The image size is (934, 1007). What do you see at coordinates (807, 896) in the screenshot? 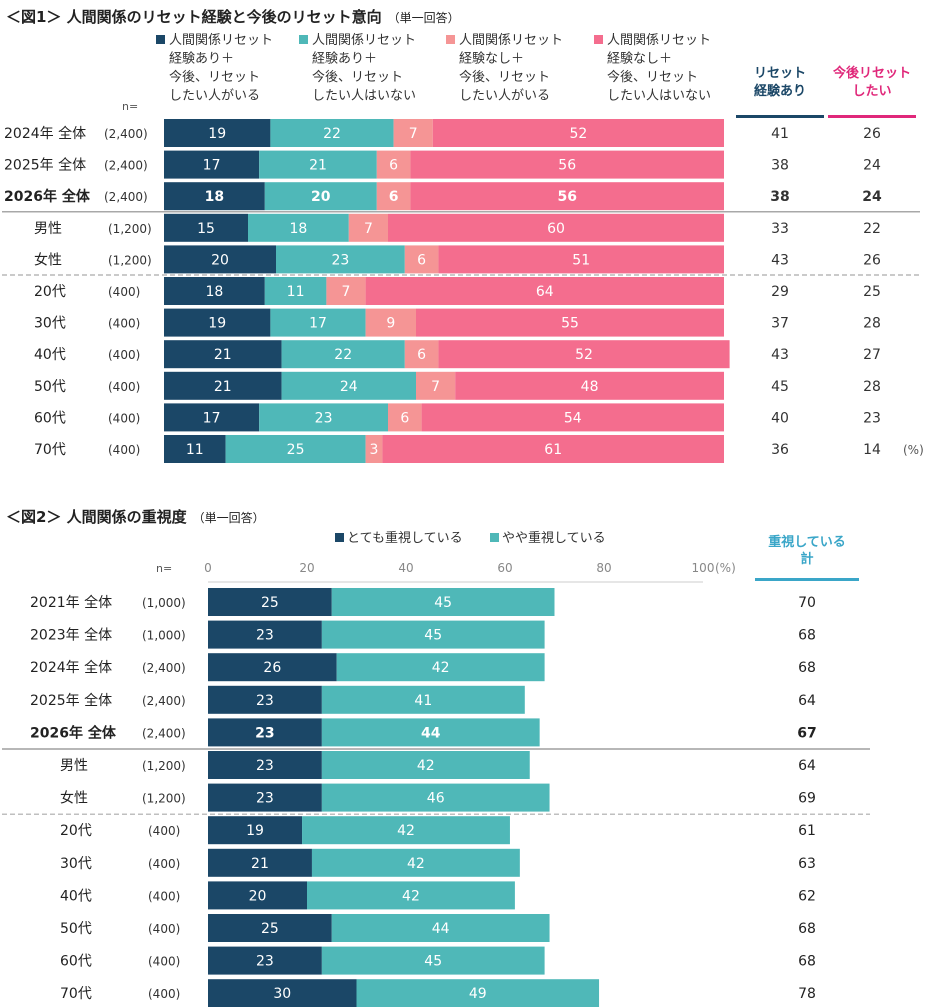
I see `summary-value: 62` at bounding box center [807, 896].